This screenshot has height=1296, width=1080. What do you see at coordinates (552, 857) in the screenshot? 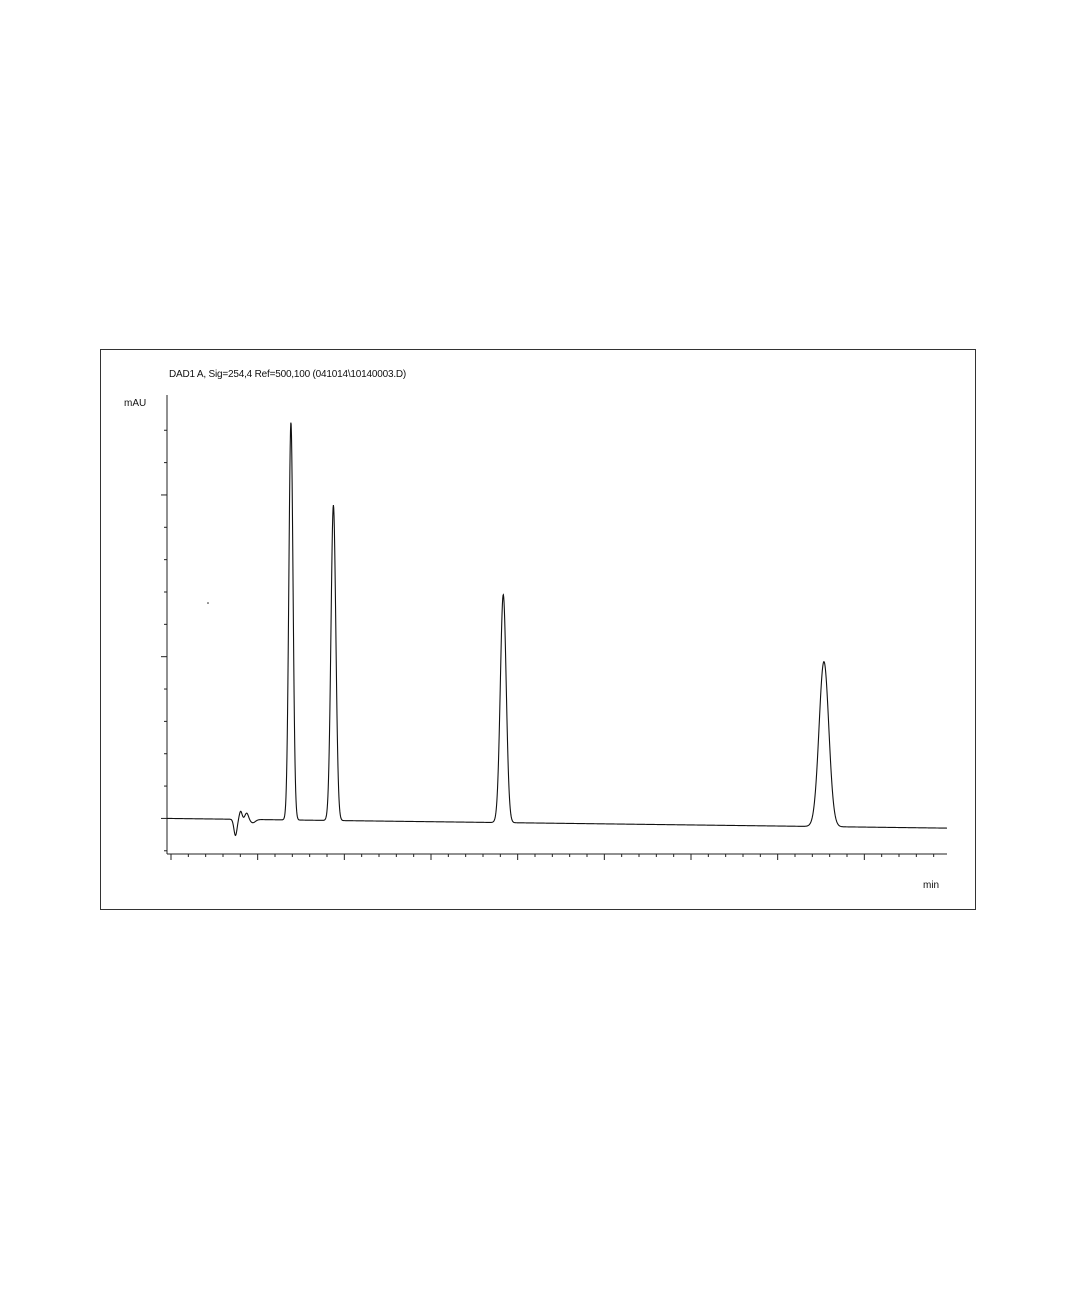
I see `x-ticks` at bounding box center [552, 857].